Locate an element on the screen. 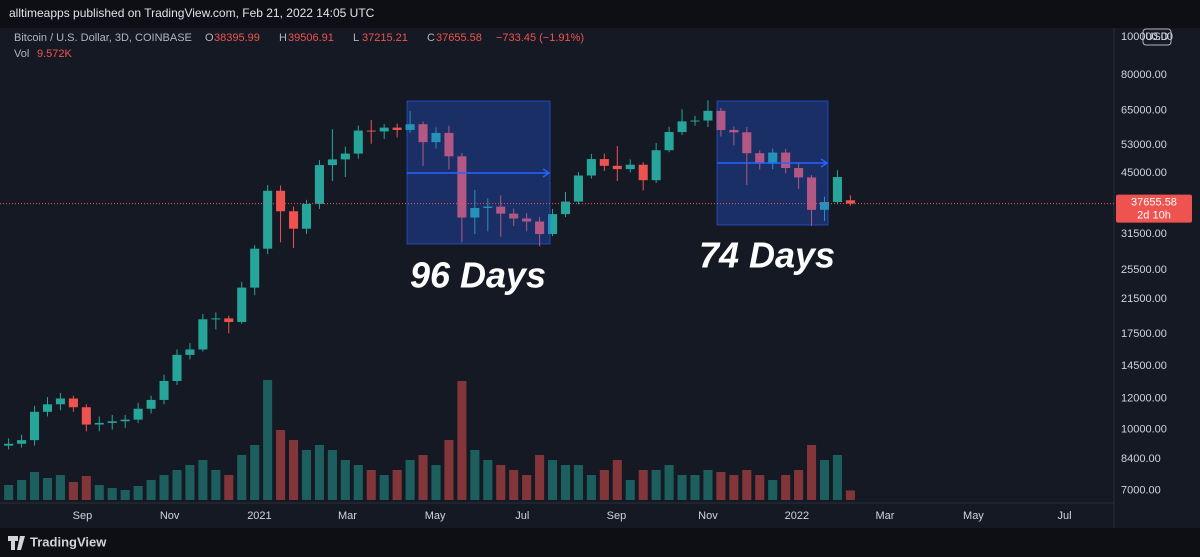 This screenshot has height=557, width=1200. volume-label: Vol is located at coordinates (21, 54).